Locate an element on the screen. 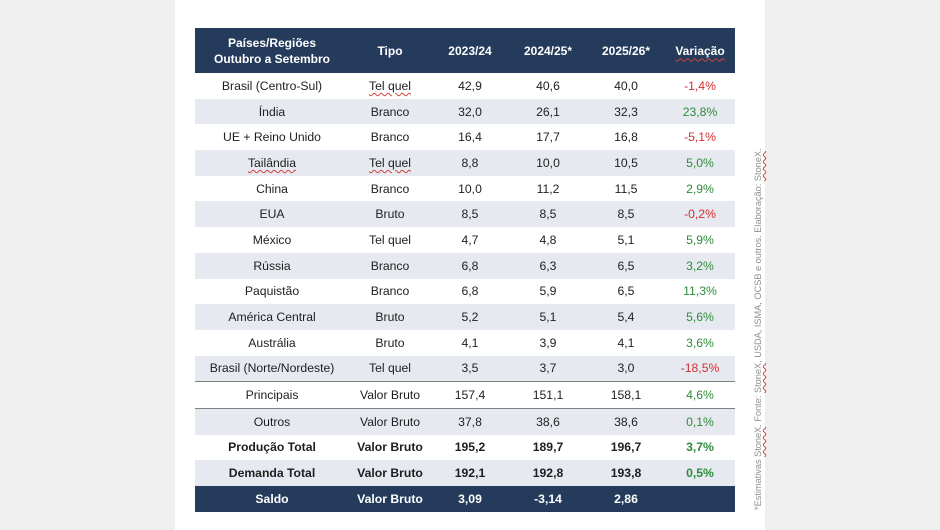 The width and height of the screenshot is (940, 530). cell-region-text: América Central is located at coordinates (272, 317).